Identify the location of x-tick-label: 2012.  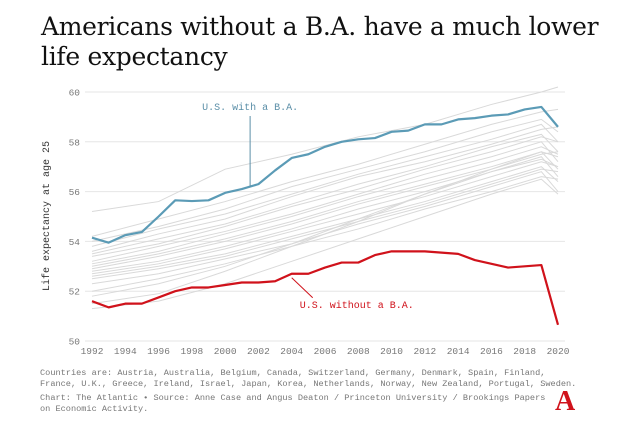
(424, 351).